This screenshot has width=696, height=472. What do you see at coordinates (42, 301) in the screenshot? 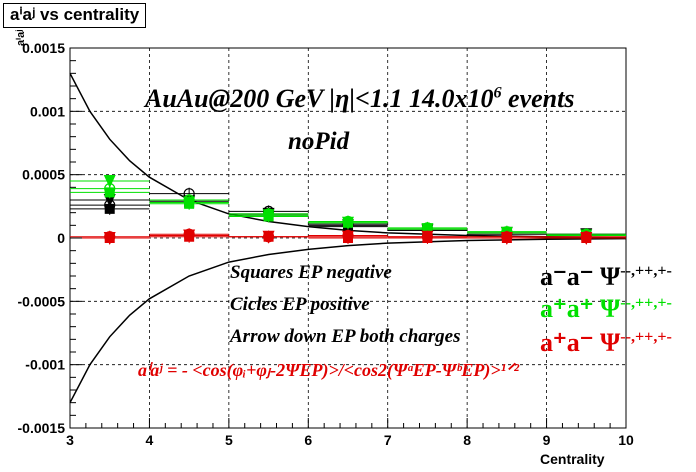
I see `y-tick-label: -0.0005` at bounding box center [42, 301].